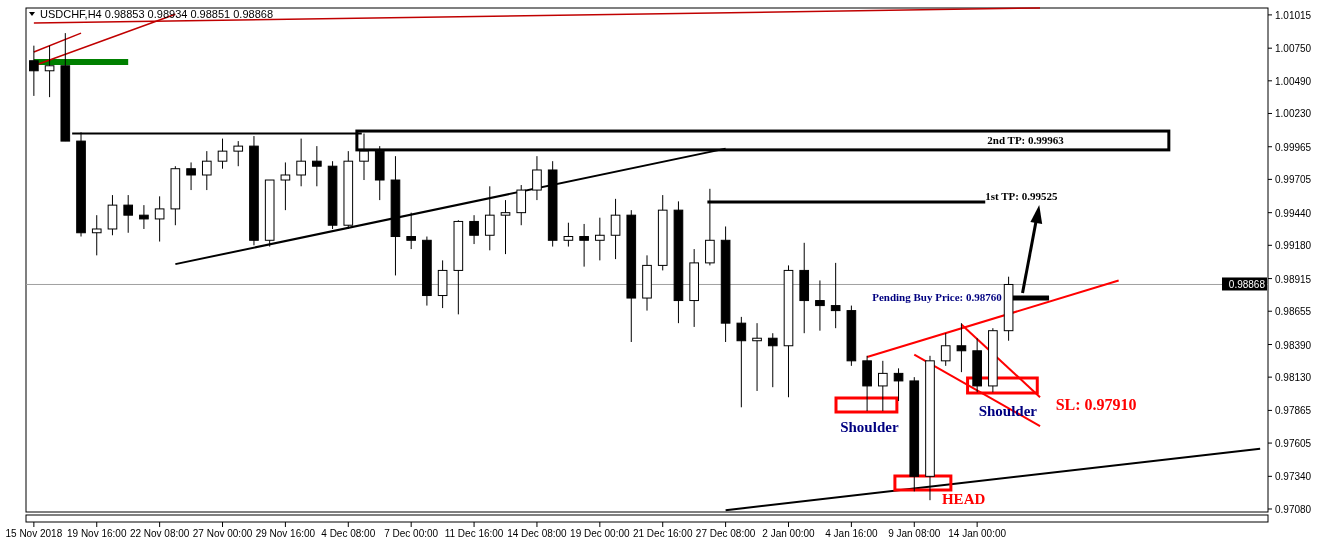  I want to click on y-tick-label: 0.98655, so click(1293, 312).